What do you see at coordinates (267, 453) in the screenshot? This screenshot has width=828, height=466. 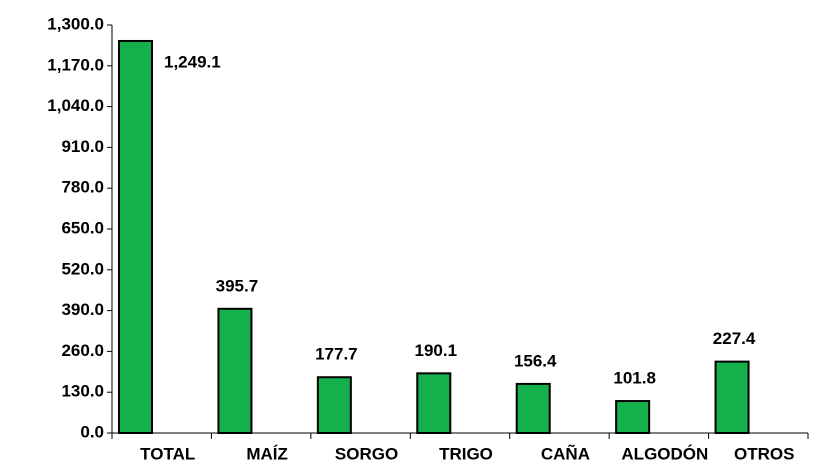 I see `x-tick-label: MAÍZ` at bounding box center [267, 453].